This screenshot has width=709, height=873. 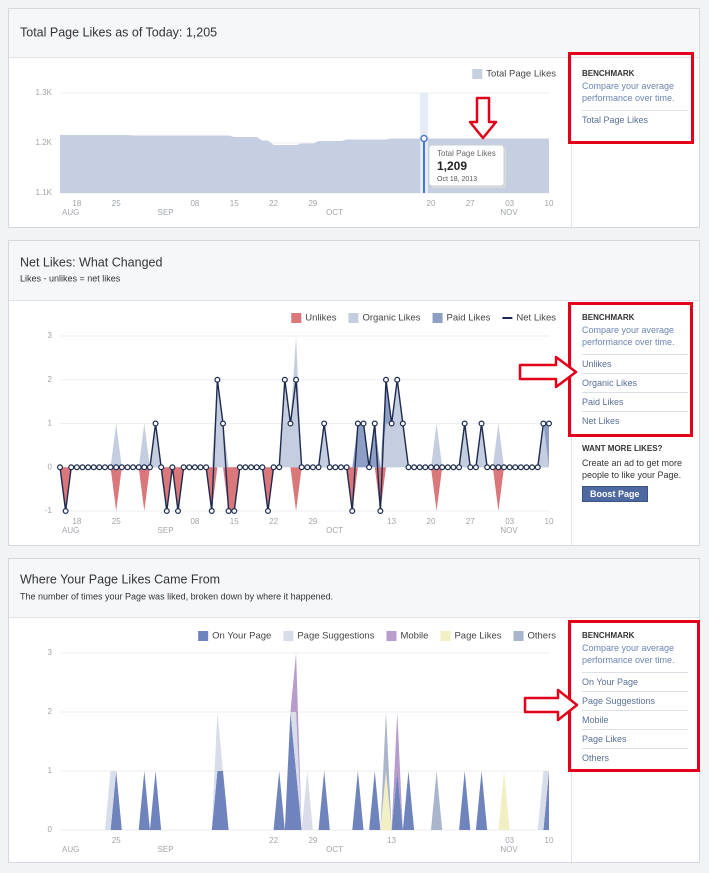 What do you see at coordinates (120, 579) in the screenshot?
I see `panel-title: Where Your Page Likes Came From` at bounding box center [120, 579].